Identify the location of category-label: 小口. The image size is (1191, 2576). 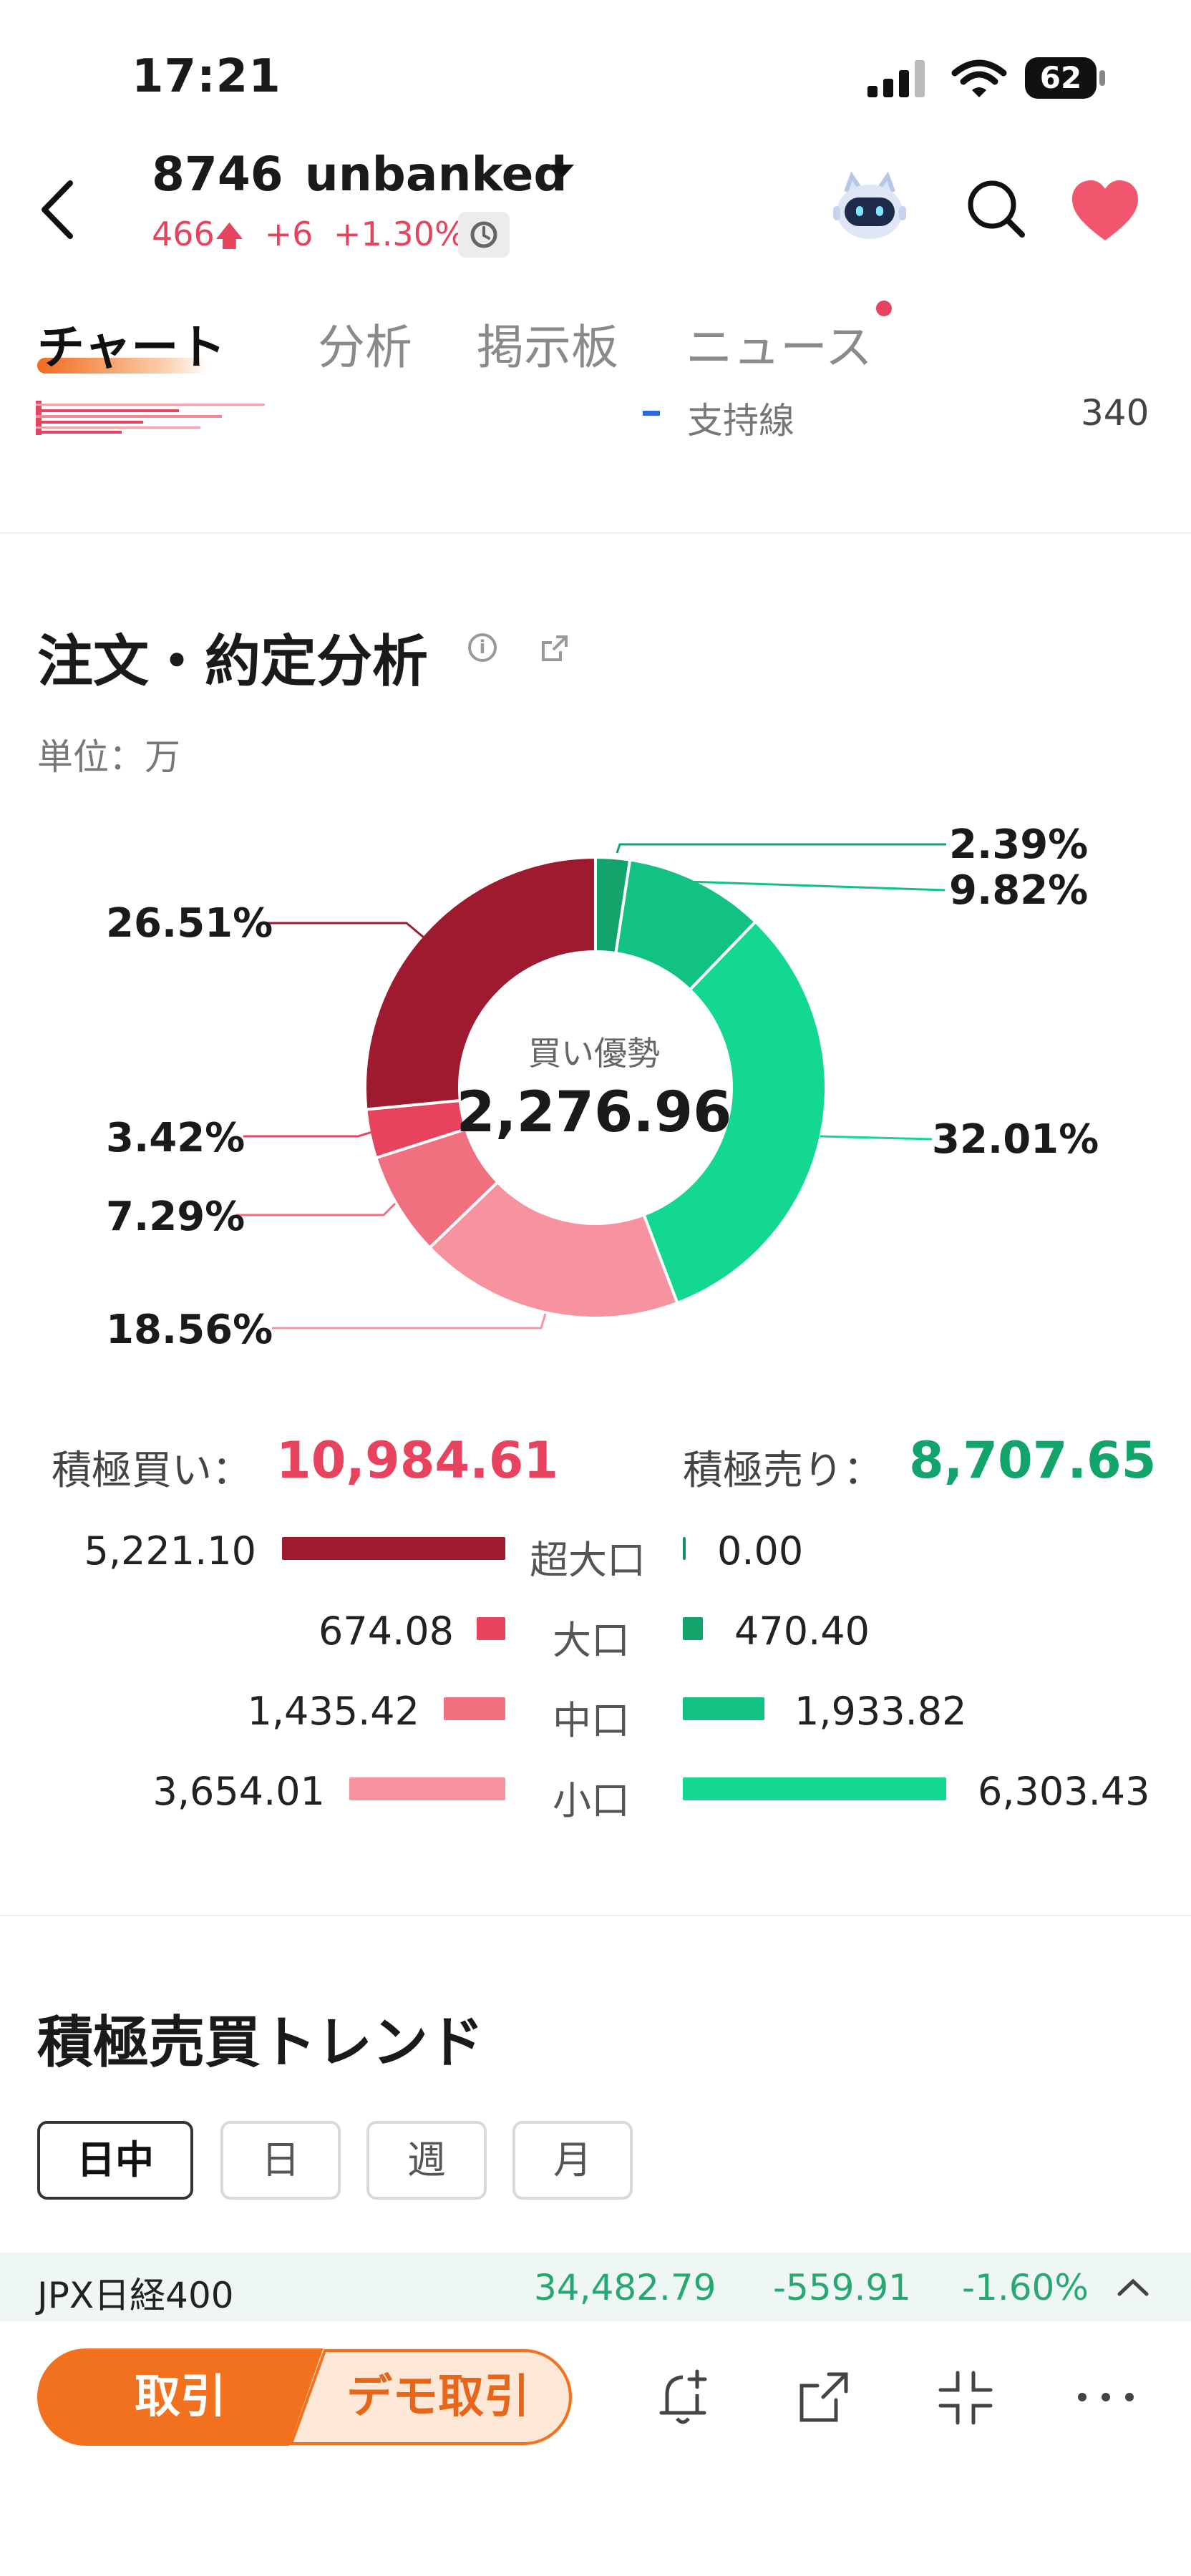
(591, 1800).